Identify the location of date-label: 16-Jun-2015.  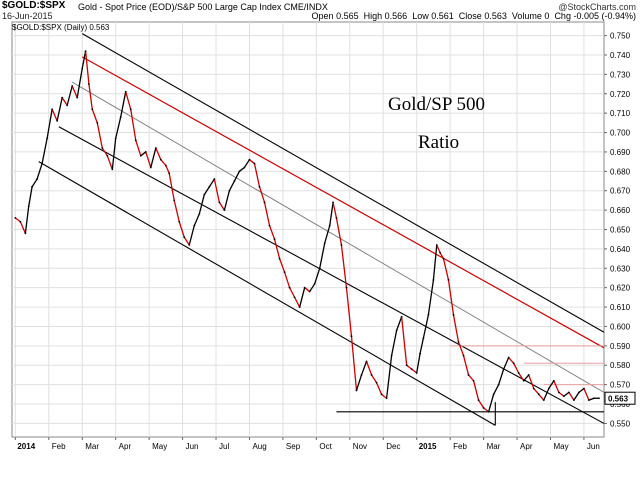
(27, 16).